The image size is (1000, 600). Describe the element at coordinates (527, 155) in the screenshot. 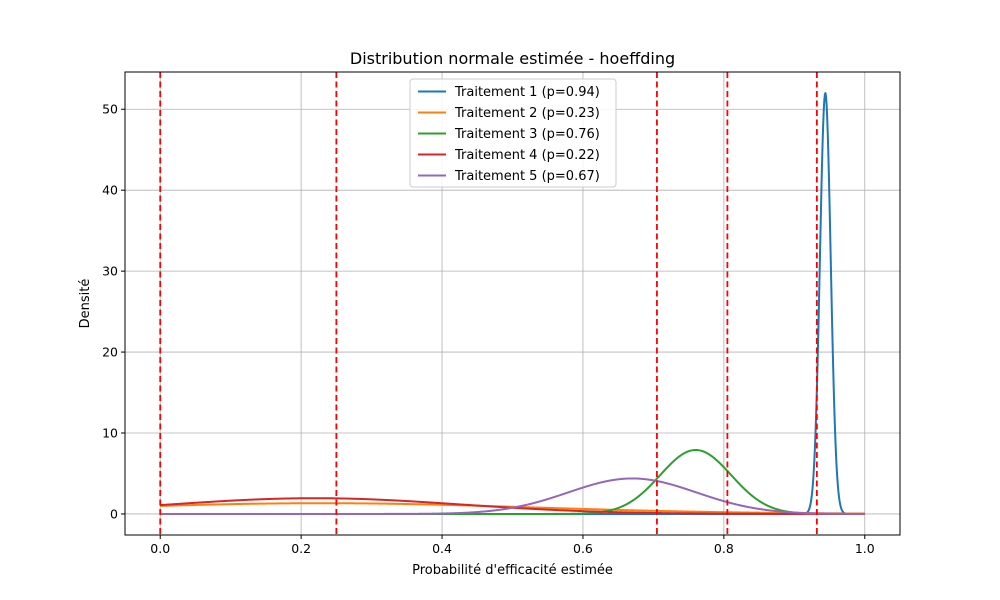

I see `legend-label-4: Traitement 4 (p=0.22)` at that location.